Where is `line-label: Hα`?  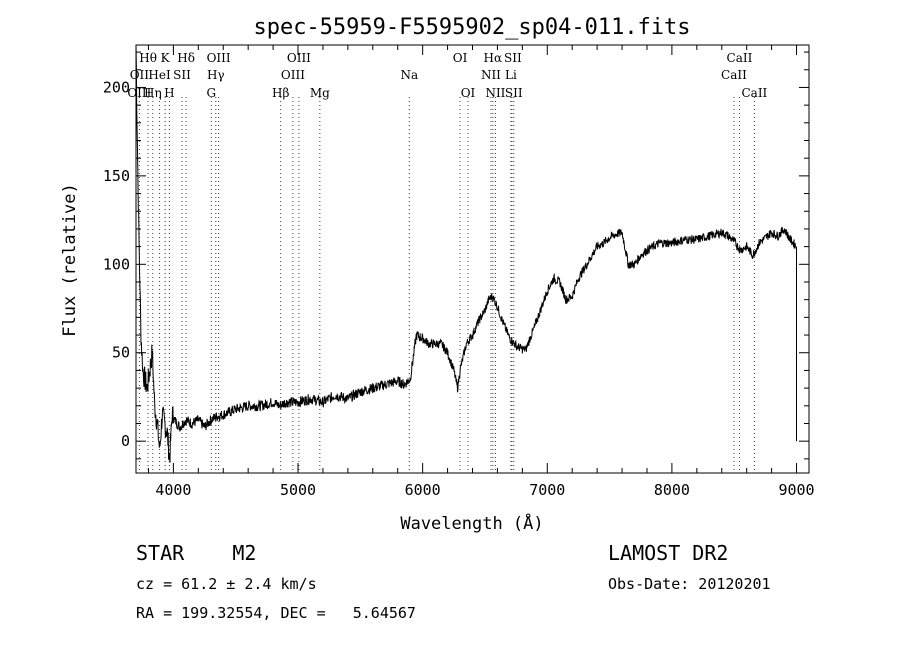
line-label: Hα is located at coordinates (493, 58).